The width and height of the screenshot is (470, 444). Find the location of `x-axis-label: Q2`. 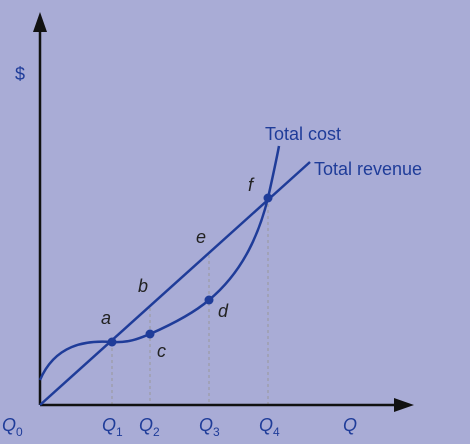

x-axis-label: Q2 is located at coordinates (149, 427).